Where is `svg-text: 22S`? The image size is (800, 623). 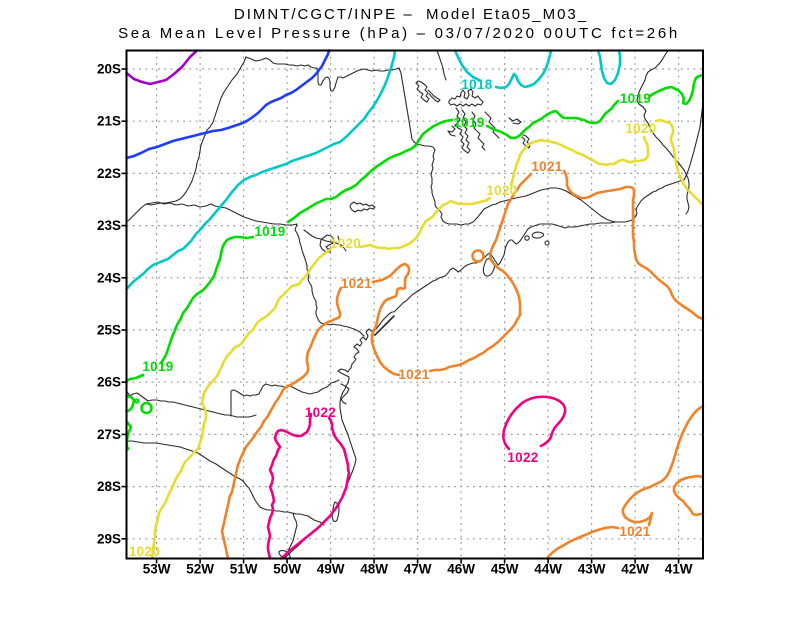 svg-text: 22S is located at coordinates (109, 173).